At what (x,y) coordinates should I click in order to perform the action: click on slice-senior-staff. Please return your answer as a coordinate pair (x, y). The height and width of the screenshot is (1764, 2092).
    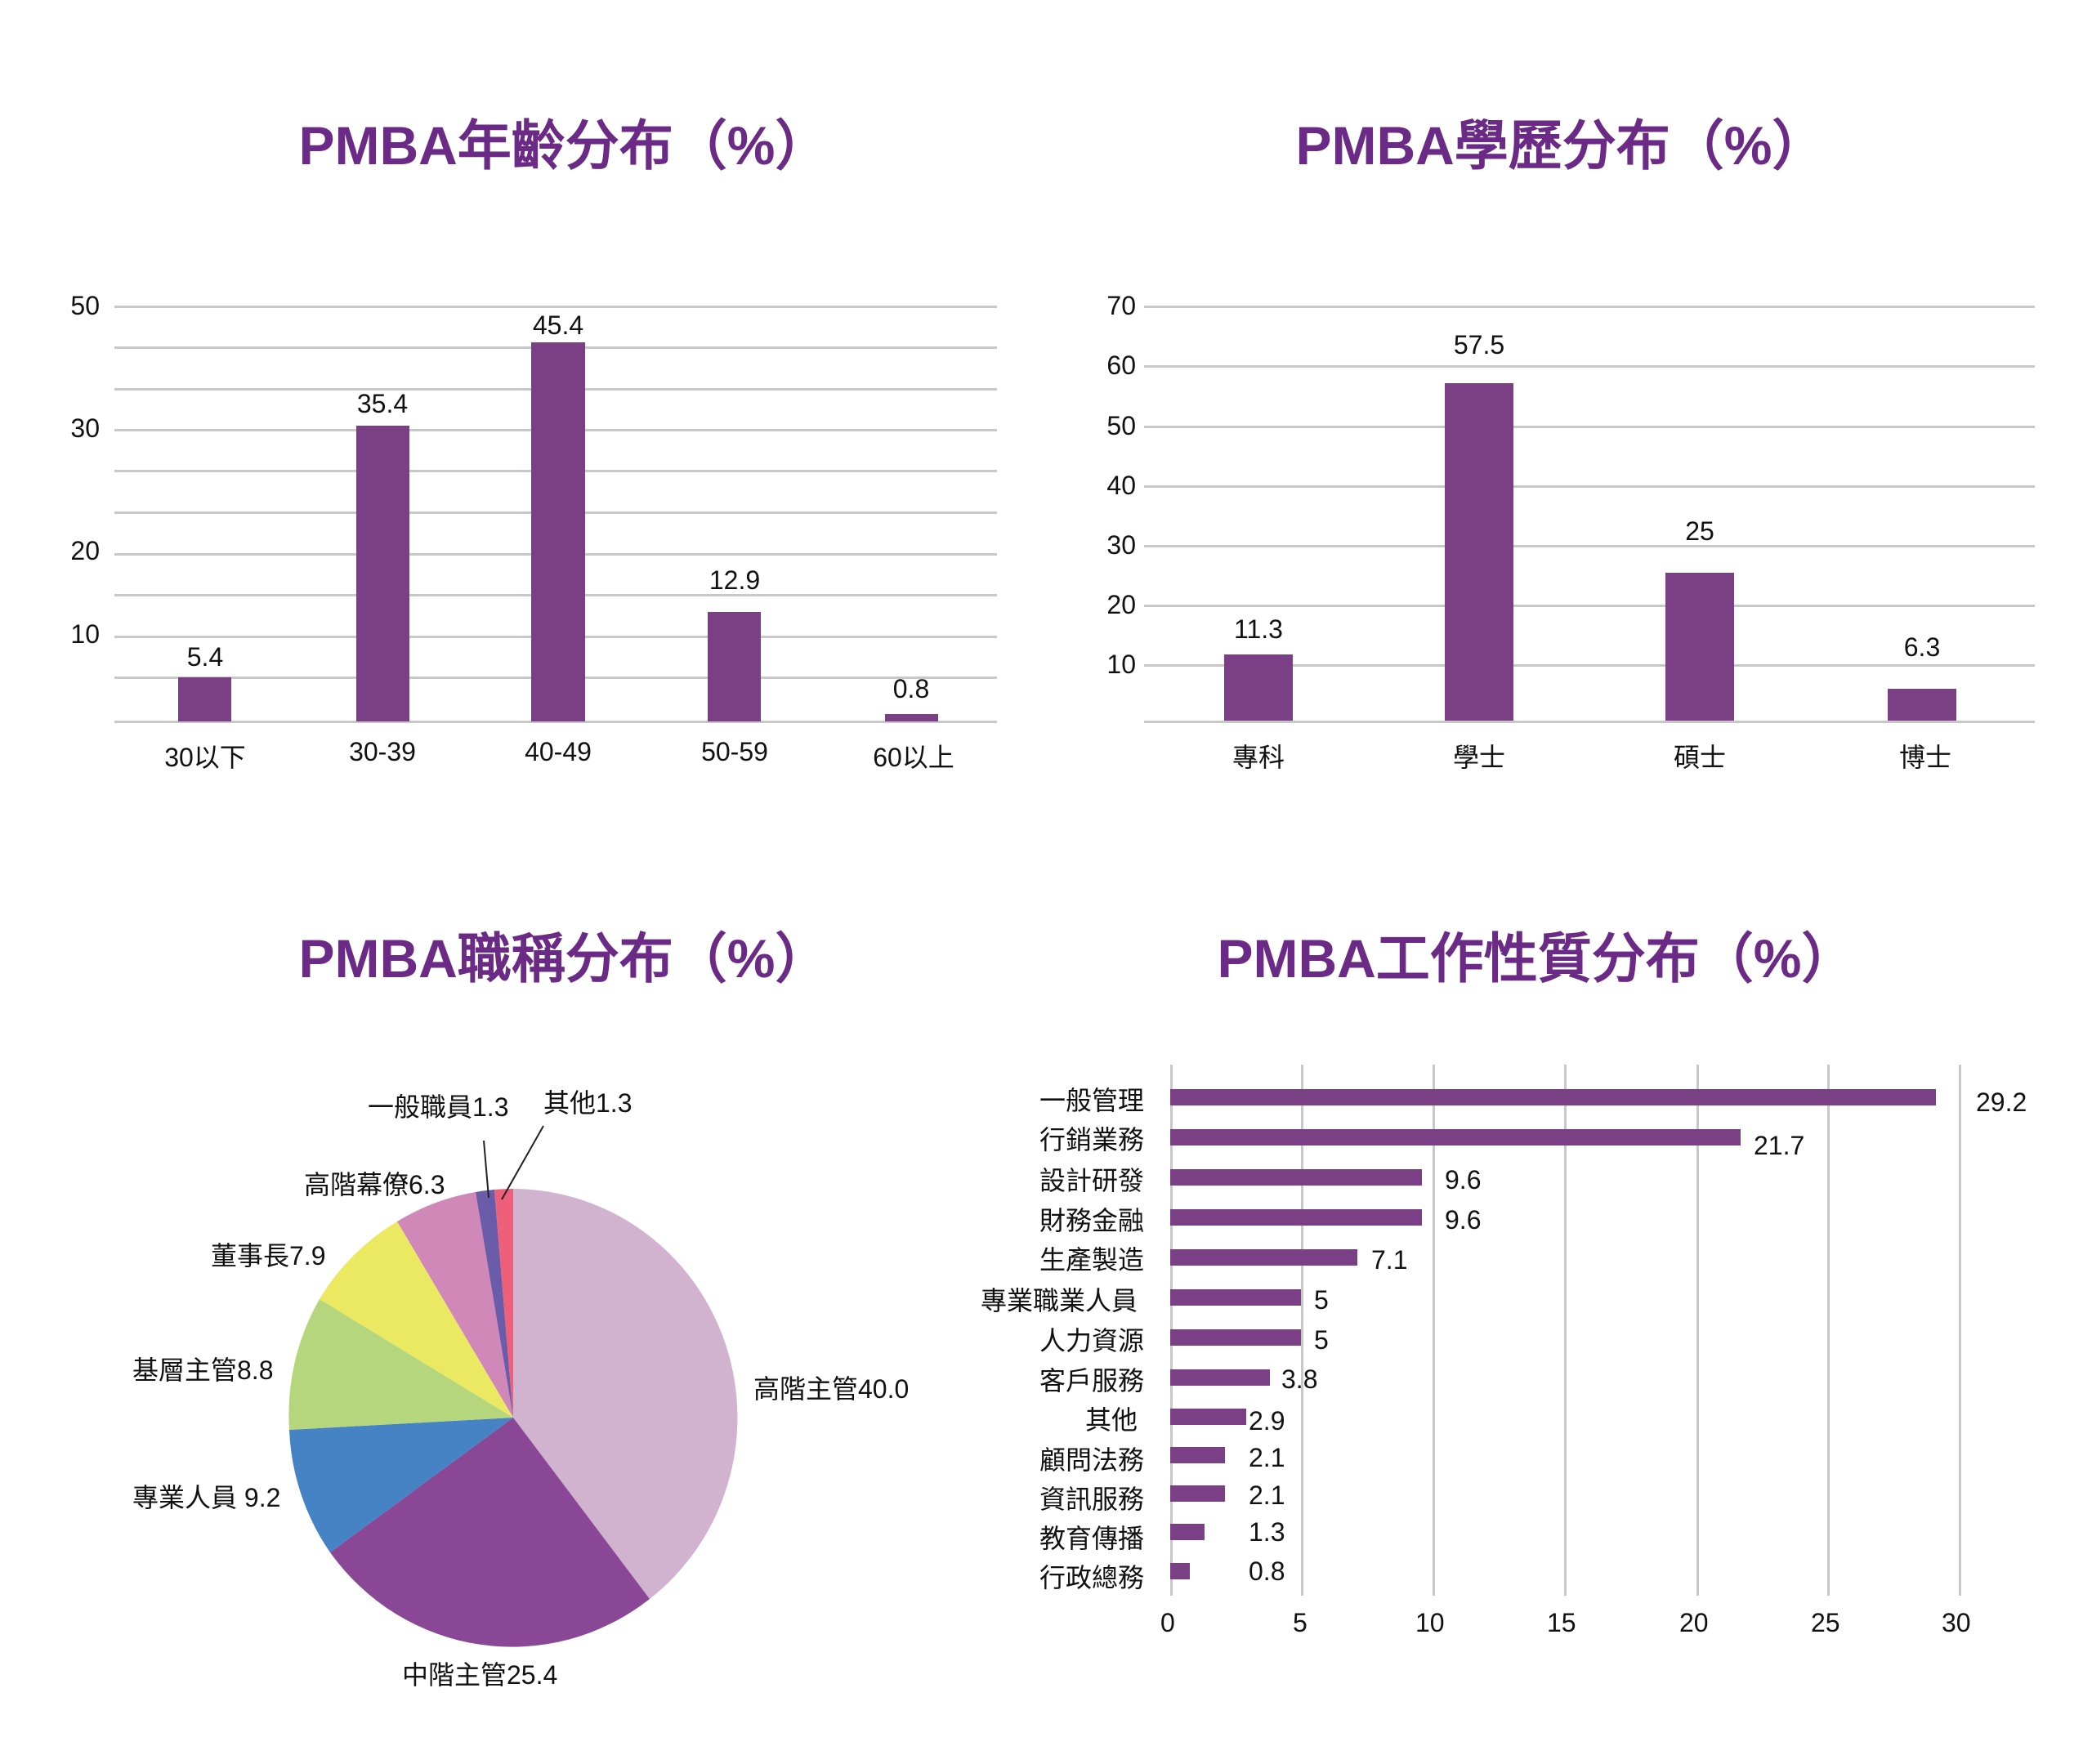
    Looking at the image, I should click on (455, 1305).